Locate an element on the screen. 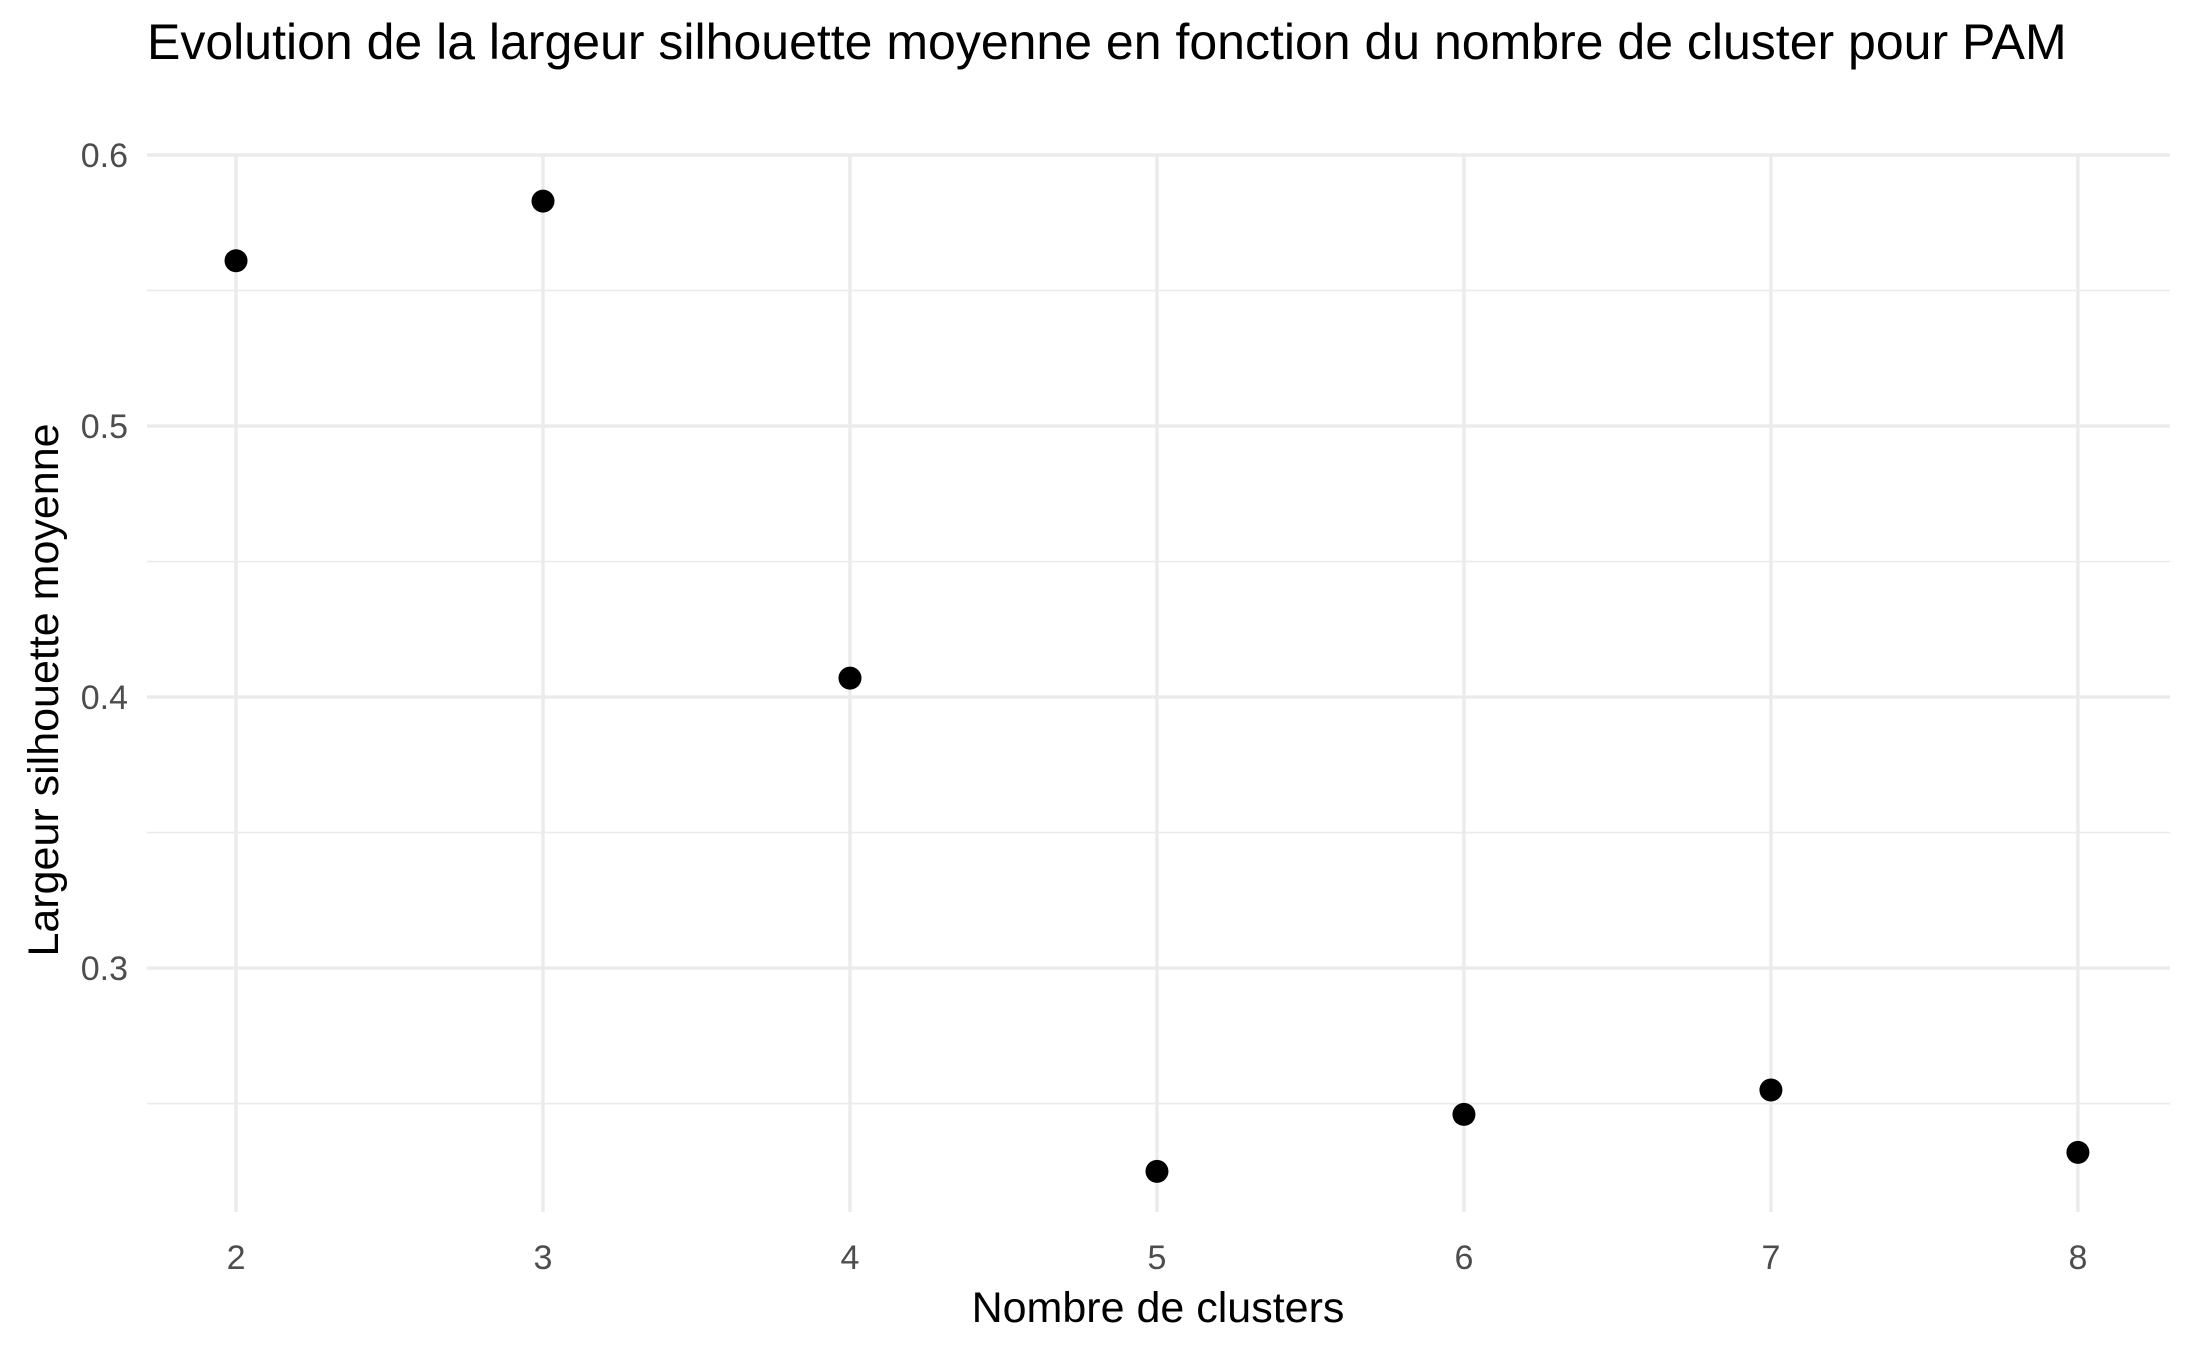 This screenshot has height=1350, width=2187. x-tick-label: 8 is located at coordinates (2077, 1258).